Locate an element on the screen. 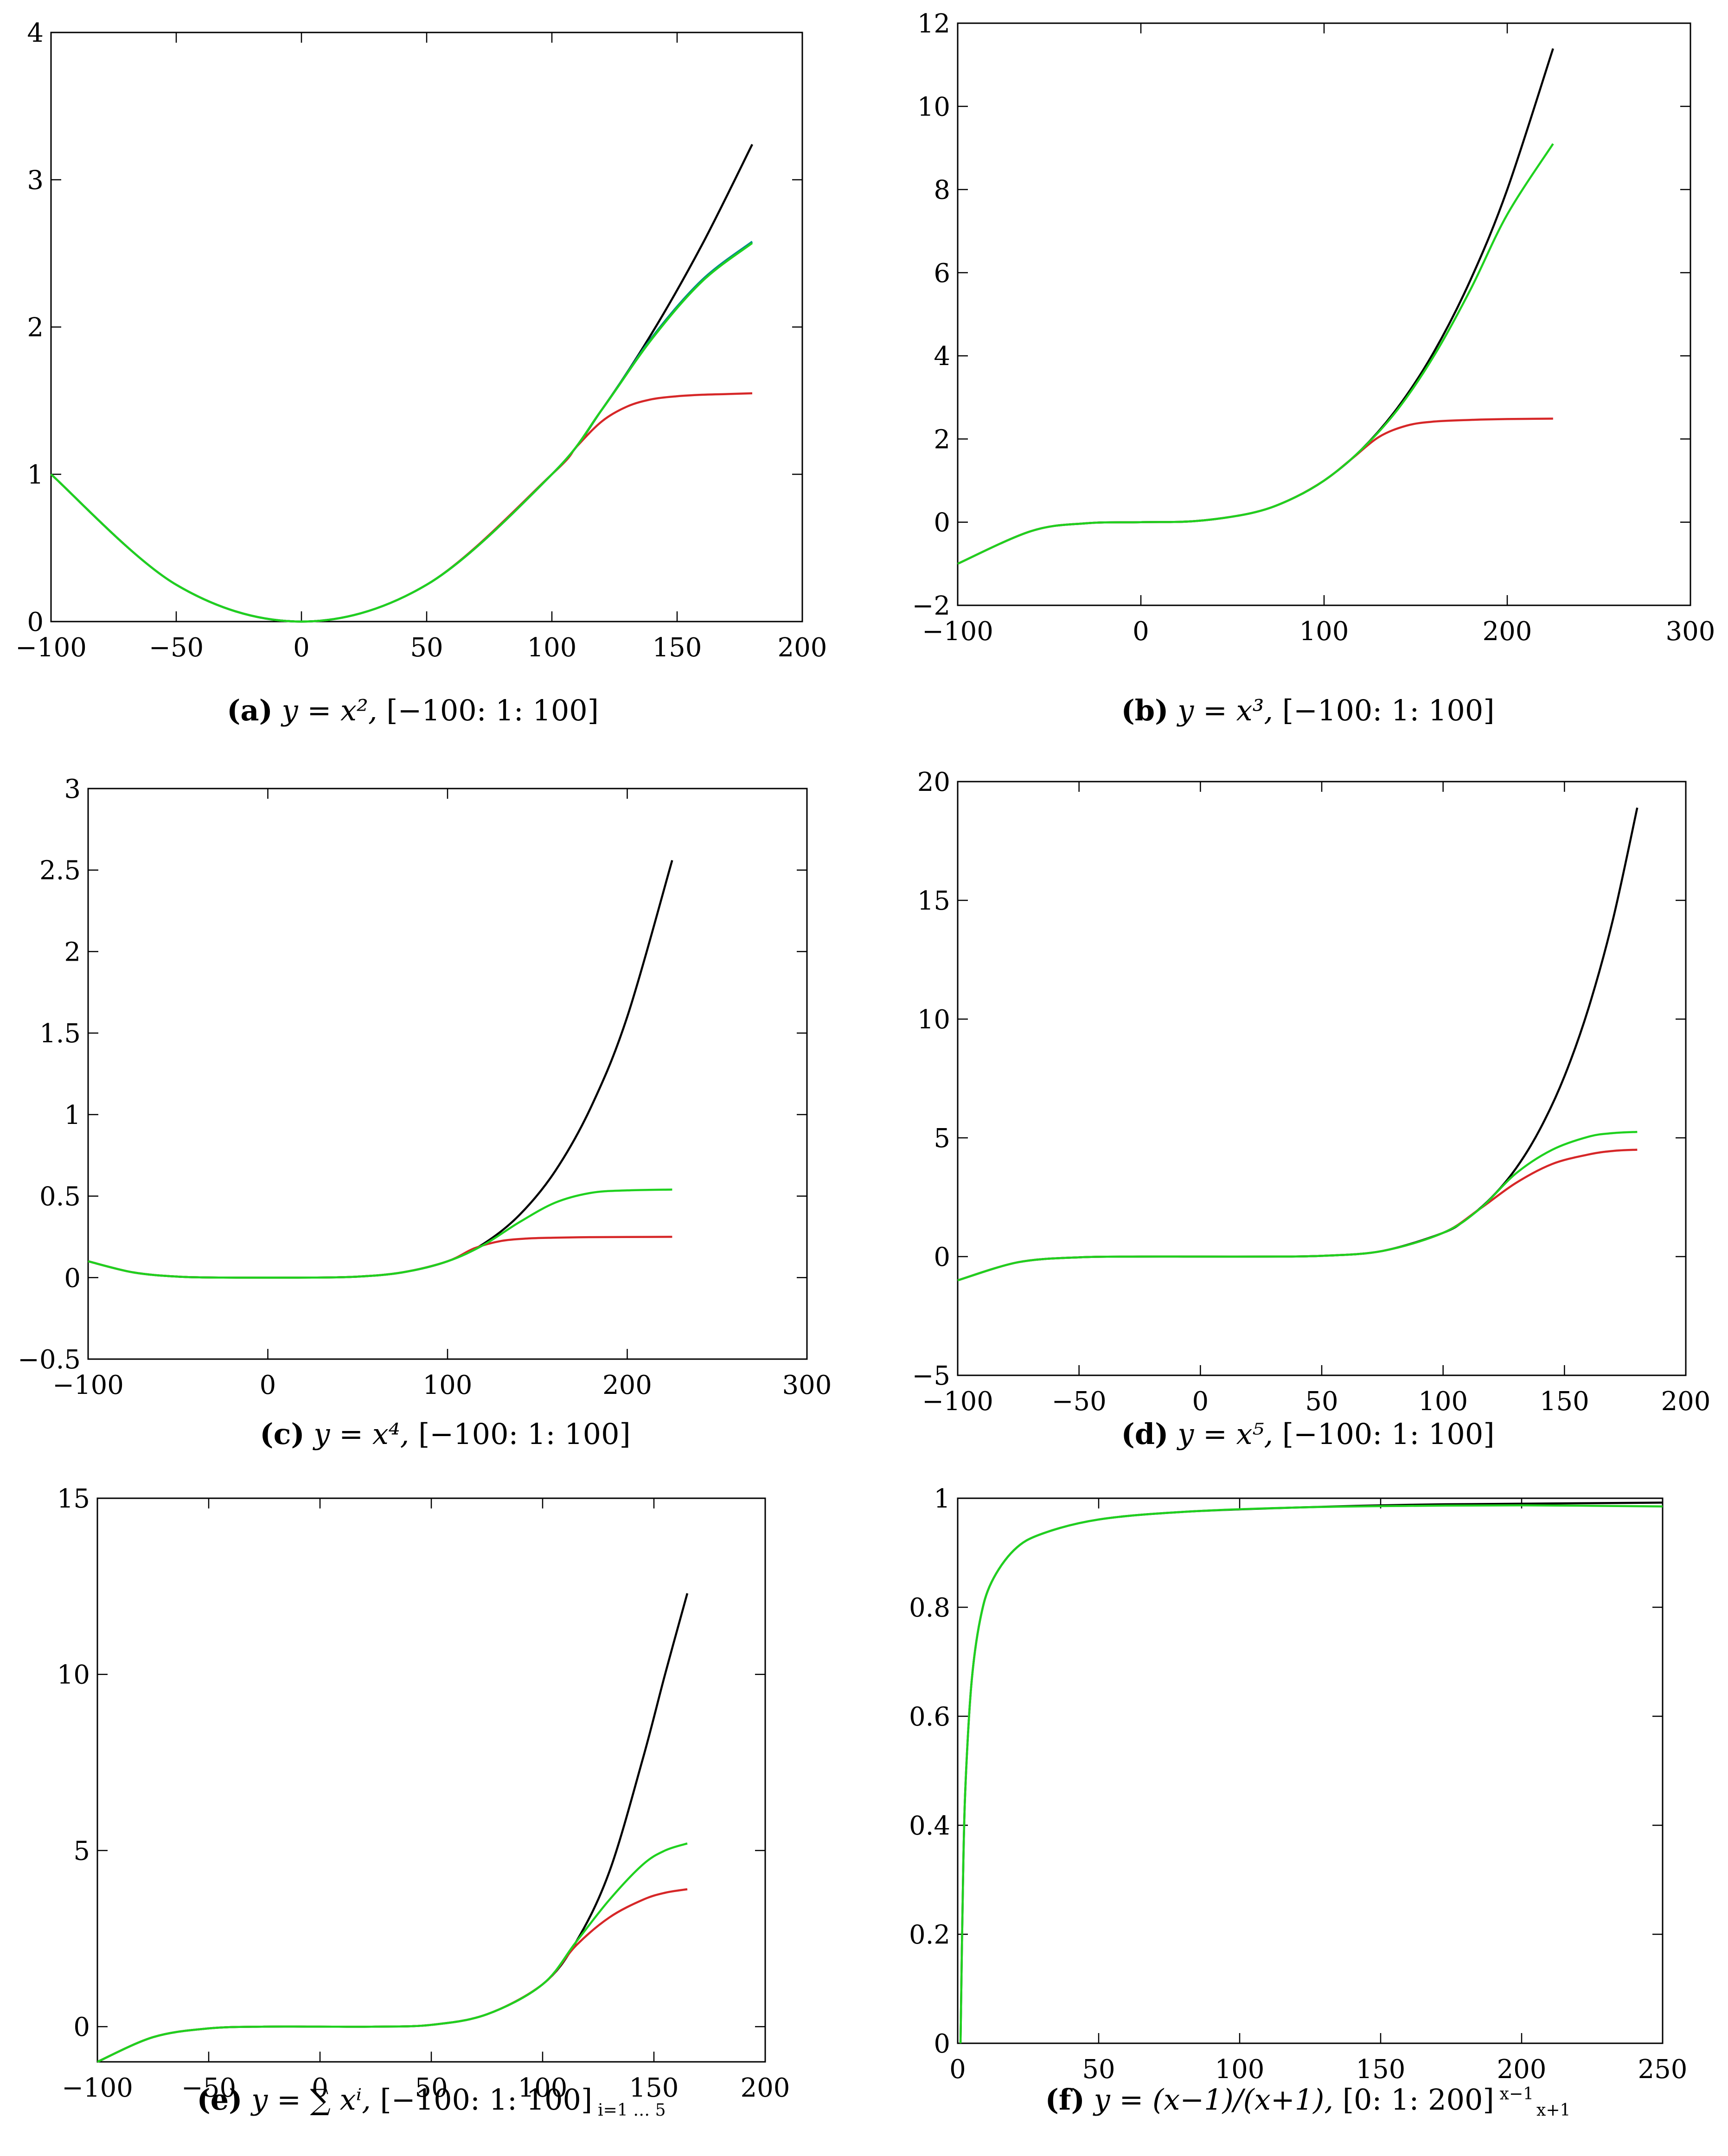 The image size is (1728, 2156). x-tick-label: 300 is located at coordinates (807, 1385).